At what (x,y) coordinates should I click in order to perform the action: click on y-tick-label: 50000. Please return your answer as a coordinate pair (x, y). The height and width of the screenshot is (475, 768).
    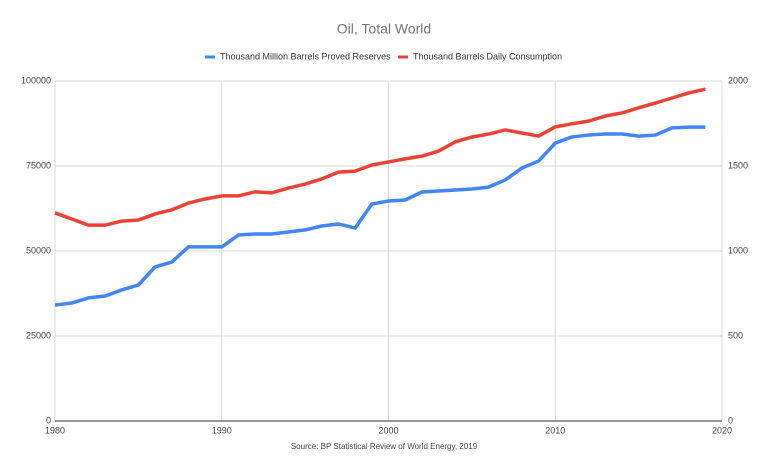
    Looking at the image, I should click on (38, 250).